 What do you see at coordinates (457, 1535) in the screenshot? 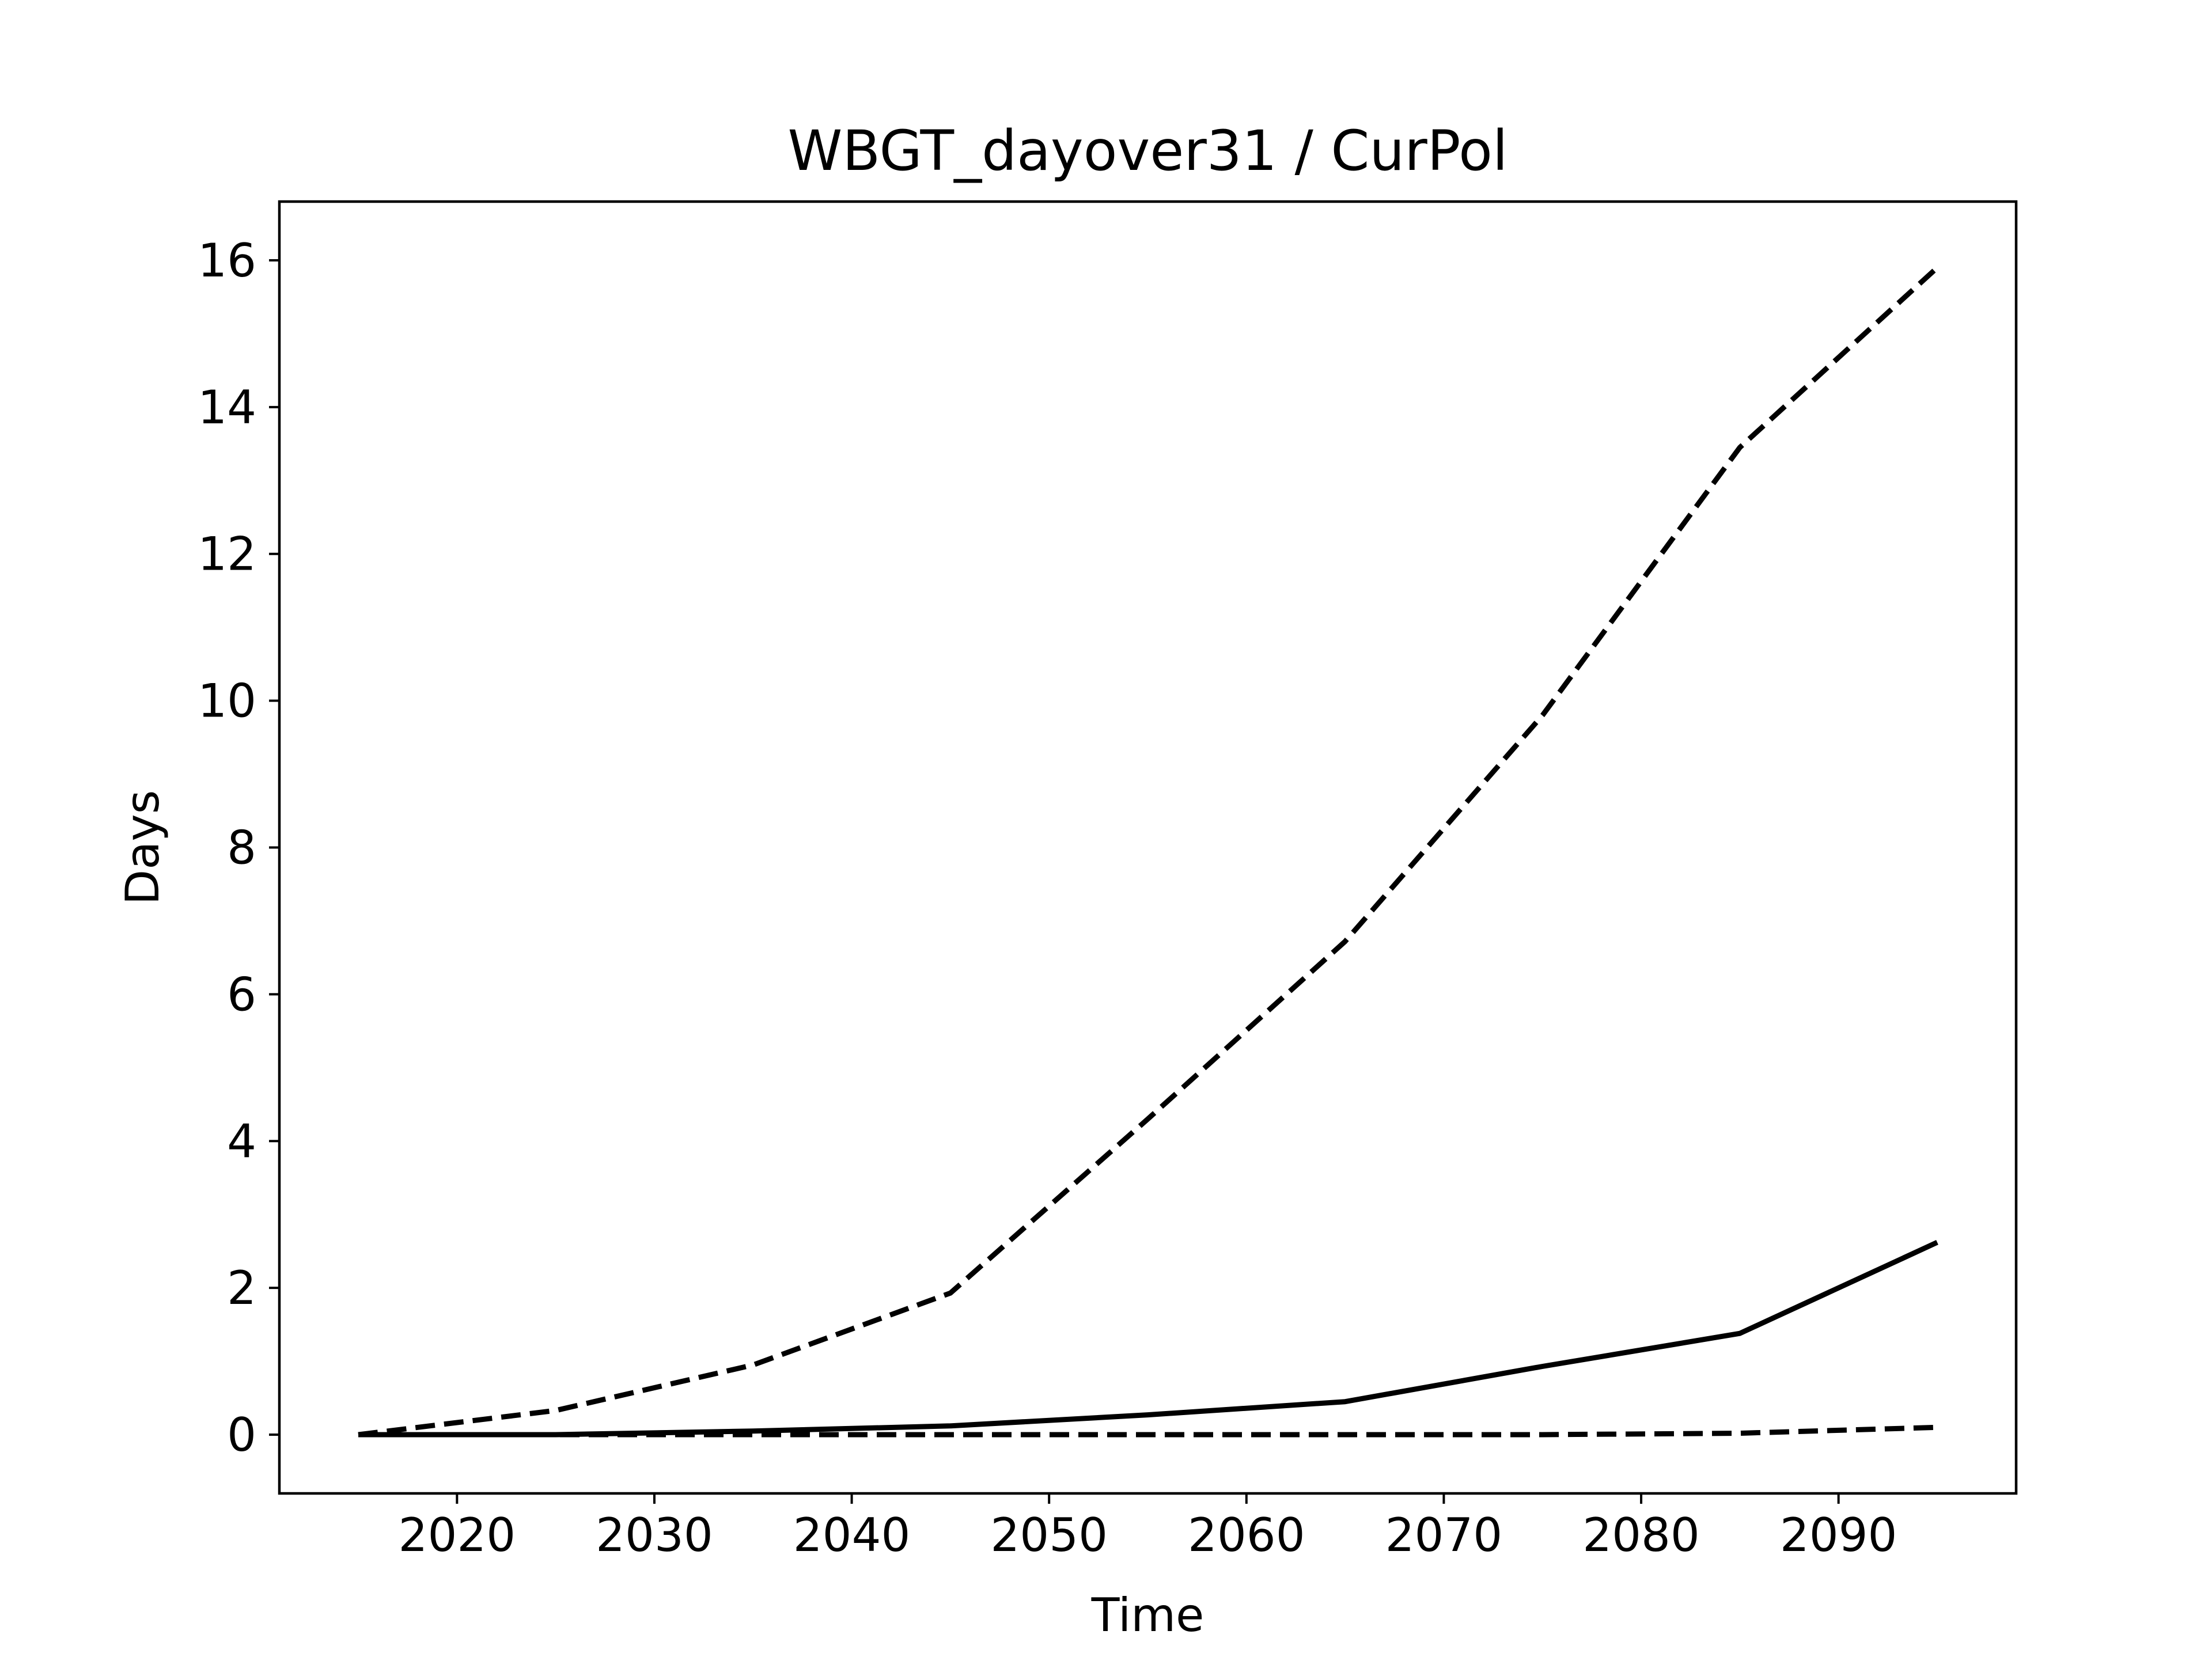
I see `x-tick-label: 2020` at bounding box center [457, 1535].